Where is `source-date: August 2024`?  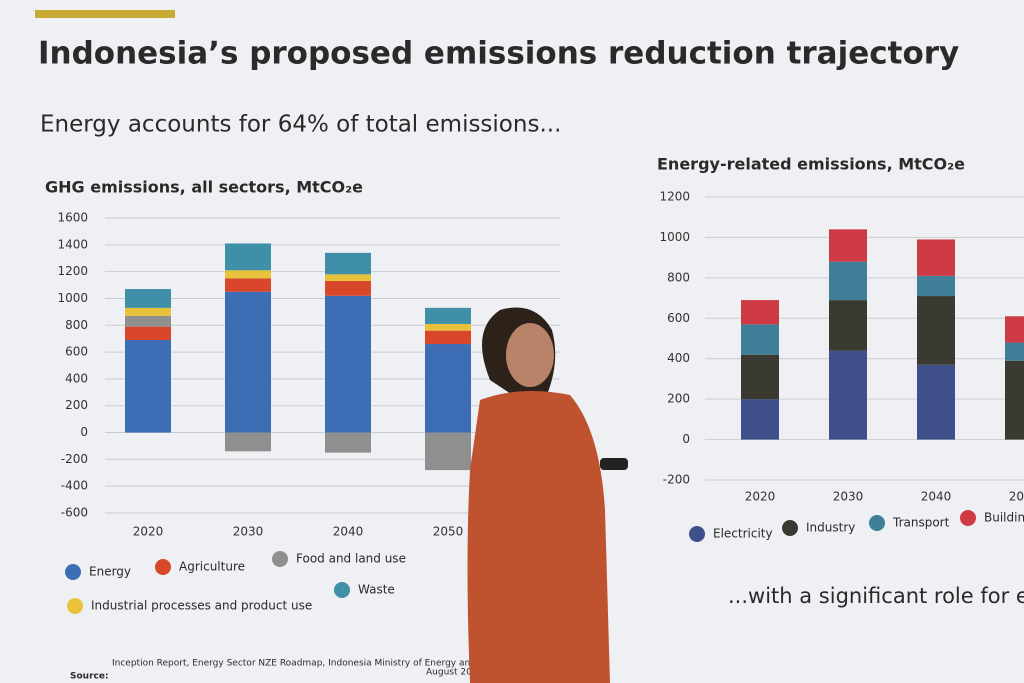 source-date: August 2024 is located at coordinates (455, 673).